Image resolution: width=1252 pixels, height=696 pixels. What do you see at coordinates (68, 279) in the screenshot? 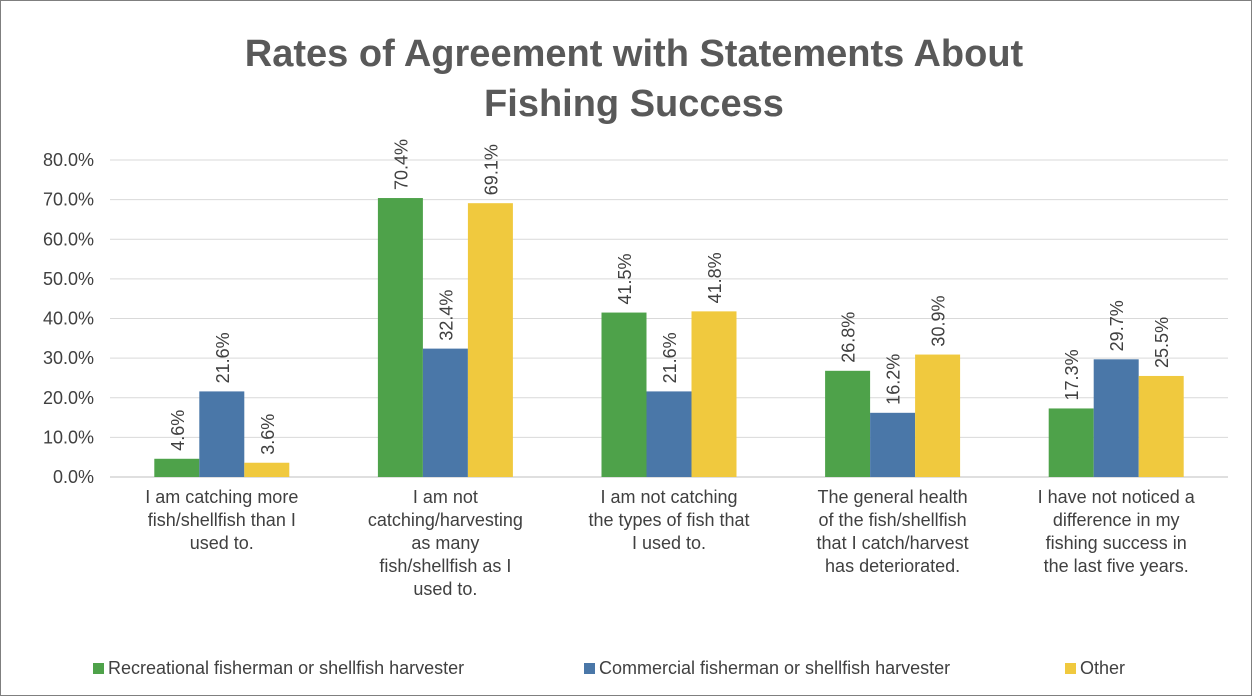
I see `y-tick-label: 50.0%` at bounding box center [68, 279].